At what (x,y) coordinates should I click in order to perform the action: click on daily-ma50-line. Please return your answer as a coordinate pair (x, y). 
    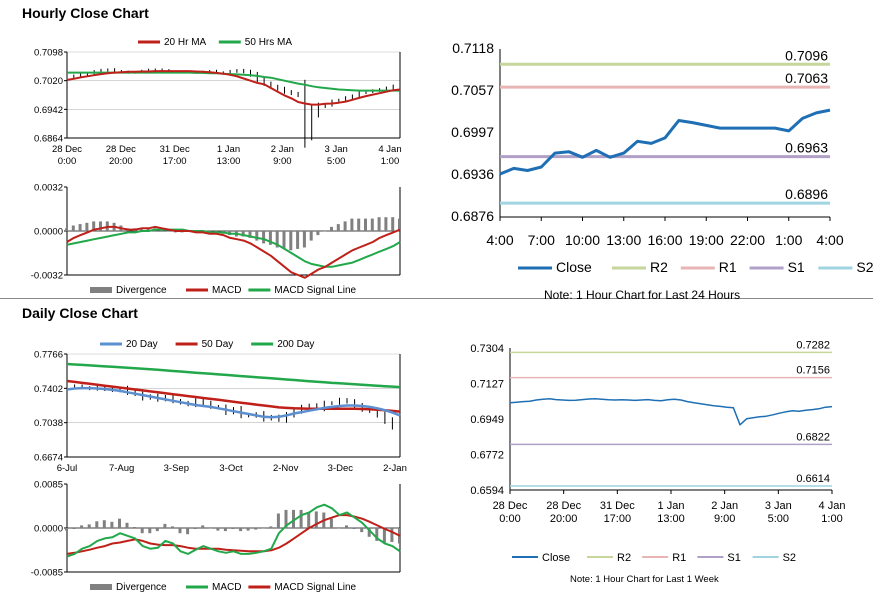
    Looking at the image, I should click on (233, 396).